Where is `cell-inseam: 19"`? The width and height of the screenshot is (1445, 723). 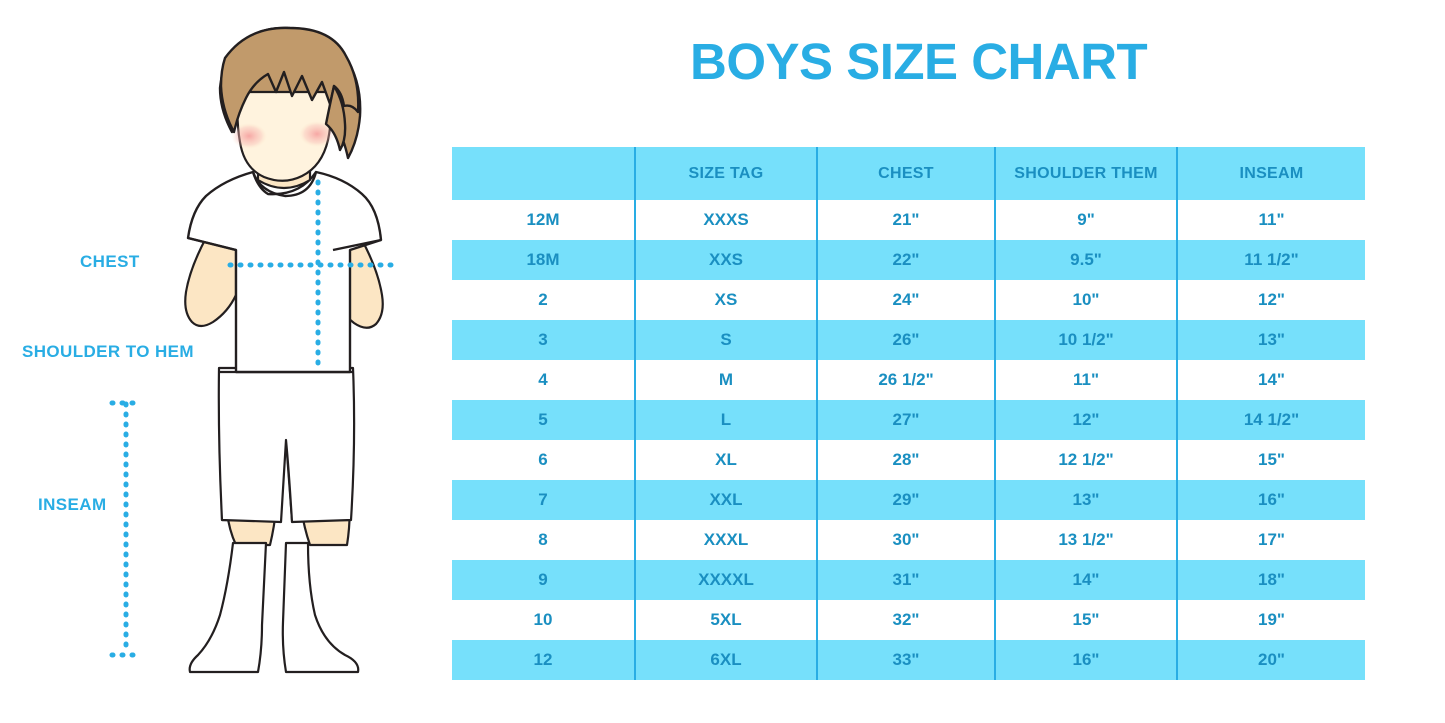 cell-inseam: 19" is located at coordinates (1270, 620).